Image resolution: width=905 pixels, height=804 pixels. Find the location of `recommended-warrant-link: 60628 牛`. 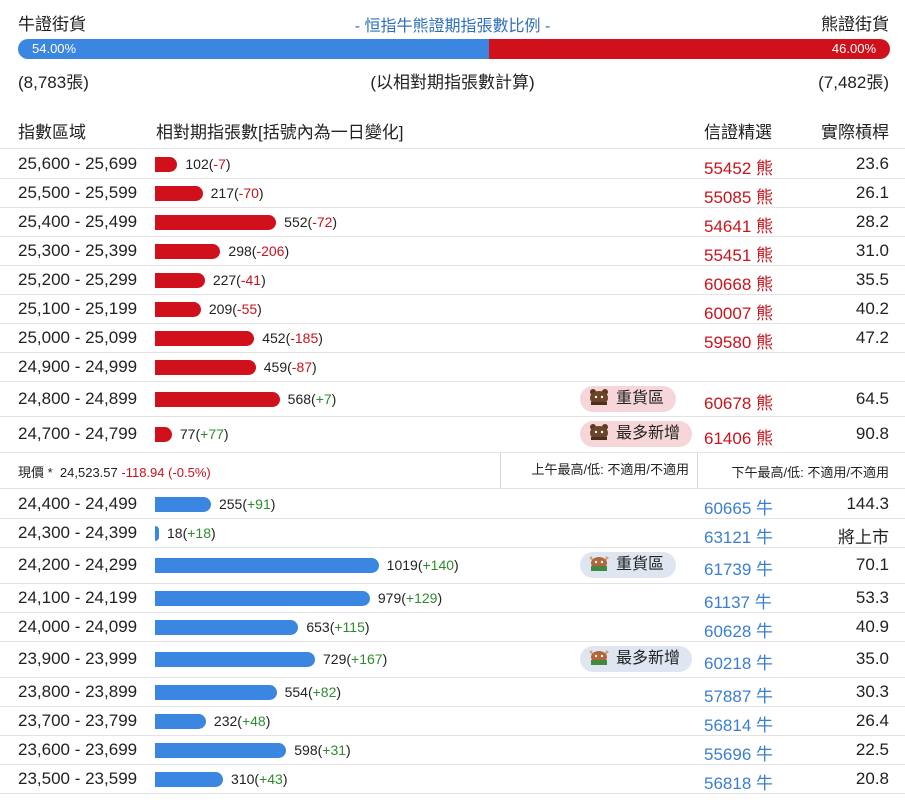

recommended-warrant-link: 60628 牛 is located at coordinates (738, 631).